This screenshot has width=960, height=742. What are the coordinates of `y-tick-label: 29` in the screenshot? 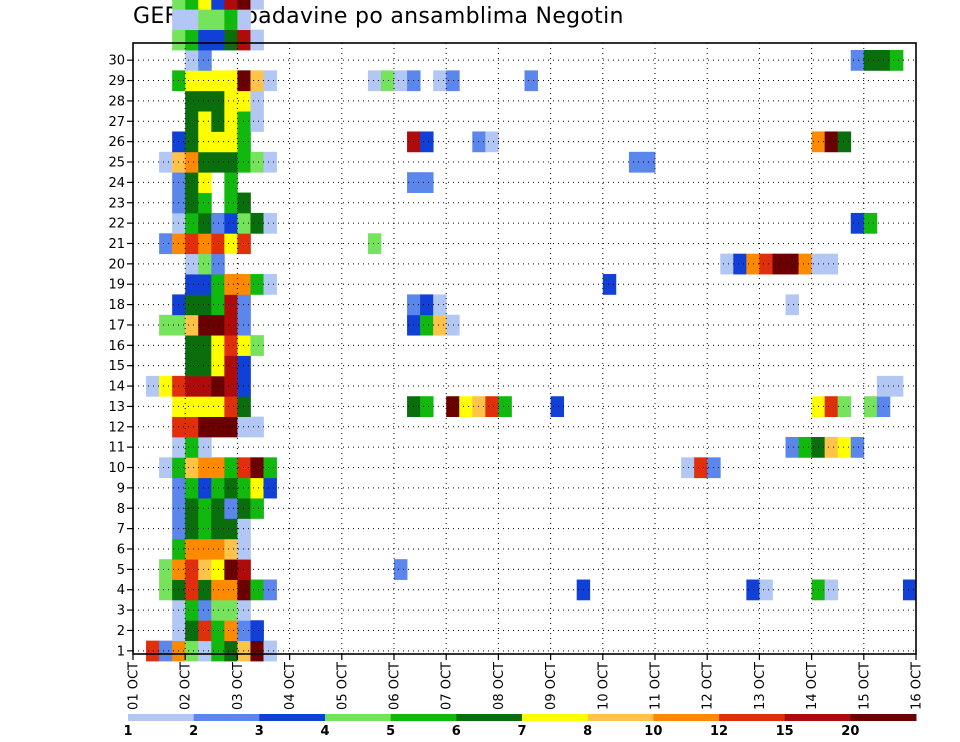 It's located at (116, 81).